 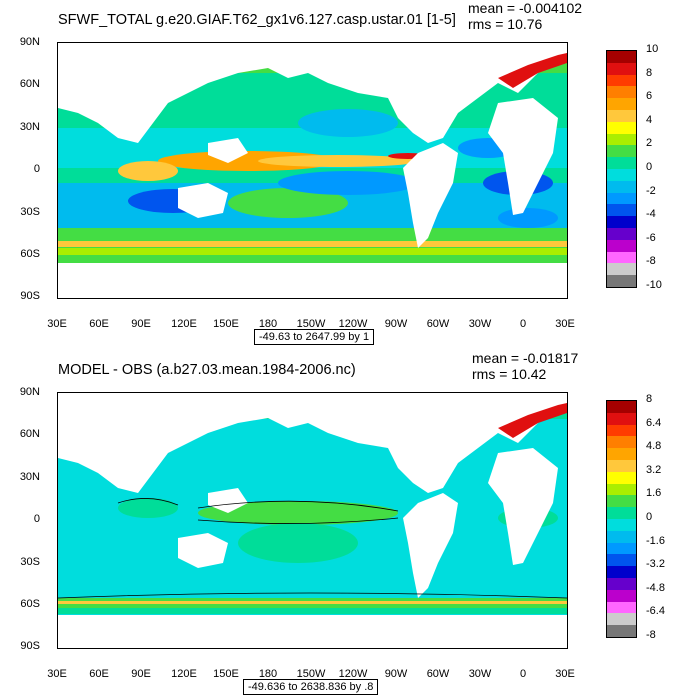 I want to click on lon-label: 150E, so click(x=226, y=674).